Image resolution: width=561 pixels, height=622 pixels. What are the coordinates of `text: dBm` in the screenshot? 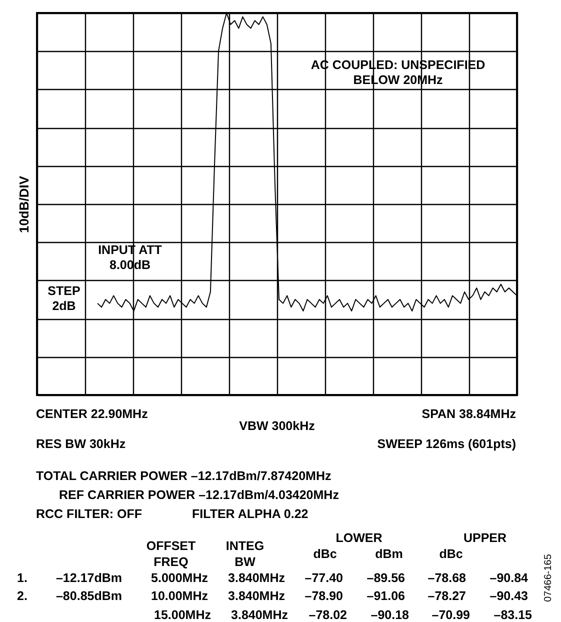 It's located at (389, 554).